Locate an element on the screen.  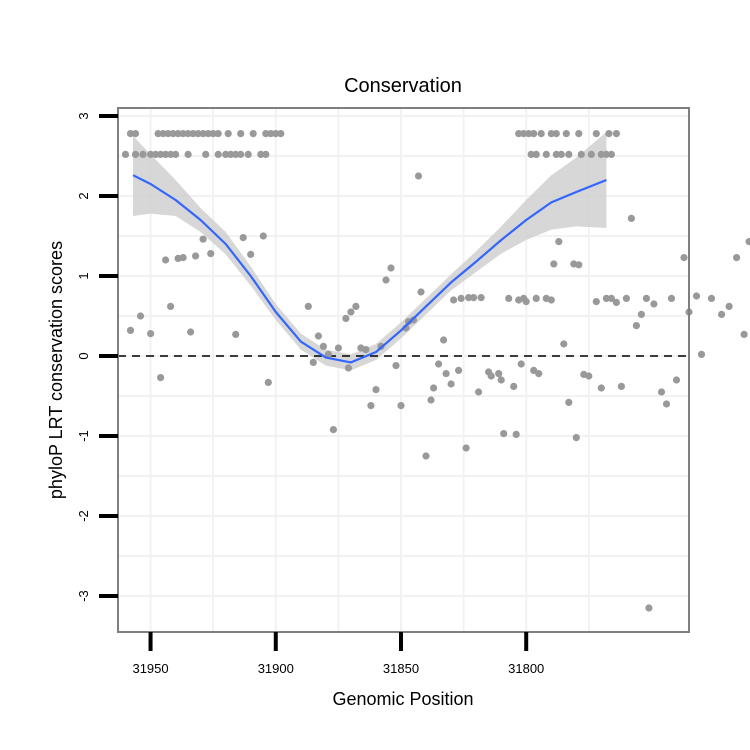
y-tick-label: 1 is located at coordinates (83, 275).